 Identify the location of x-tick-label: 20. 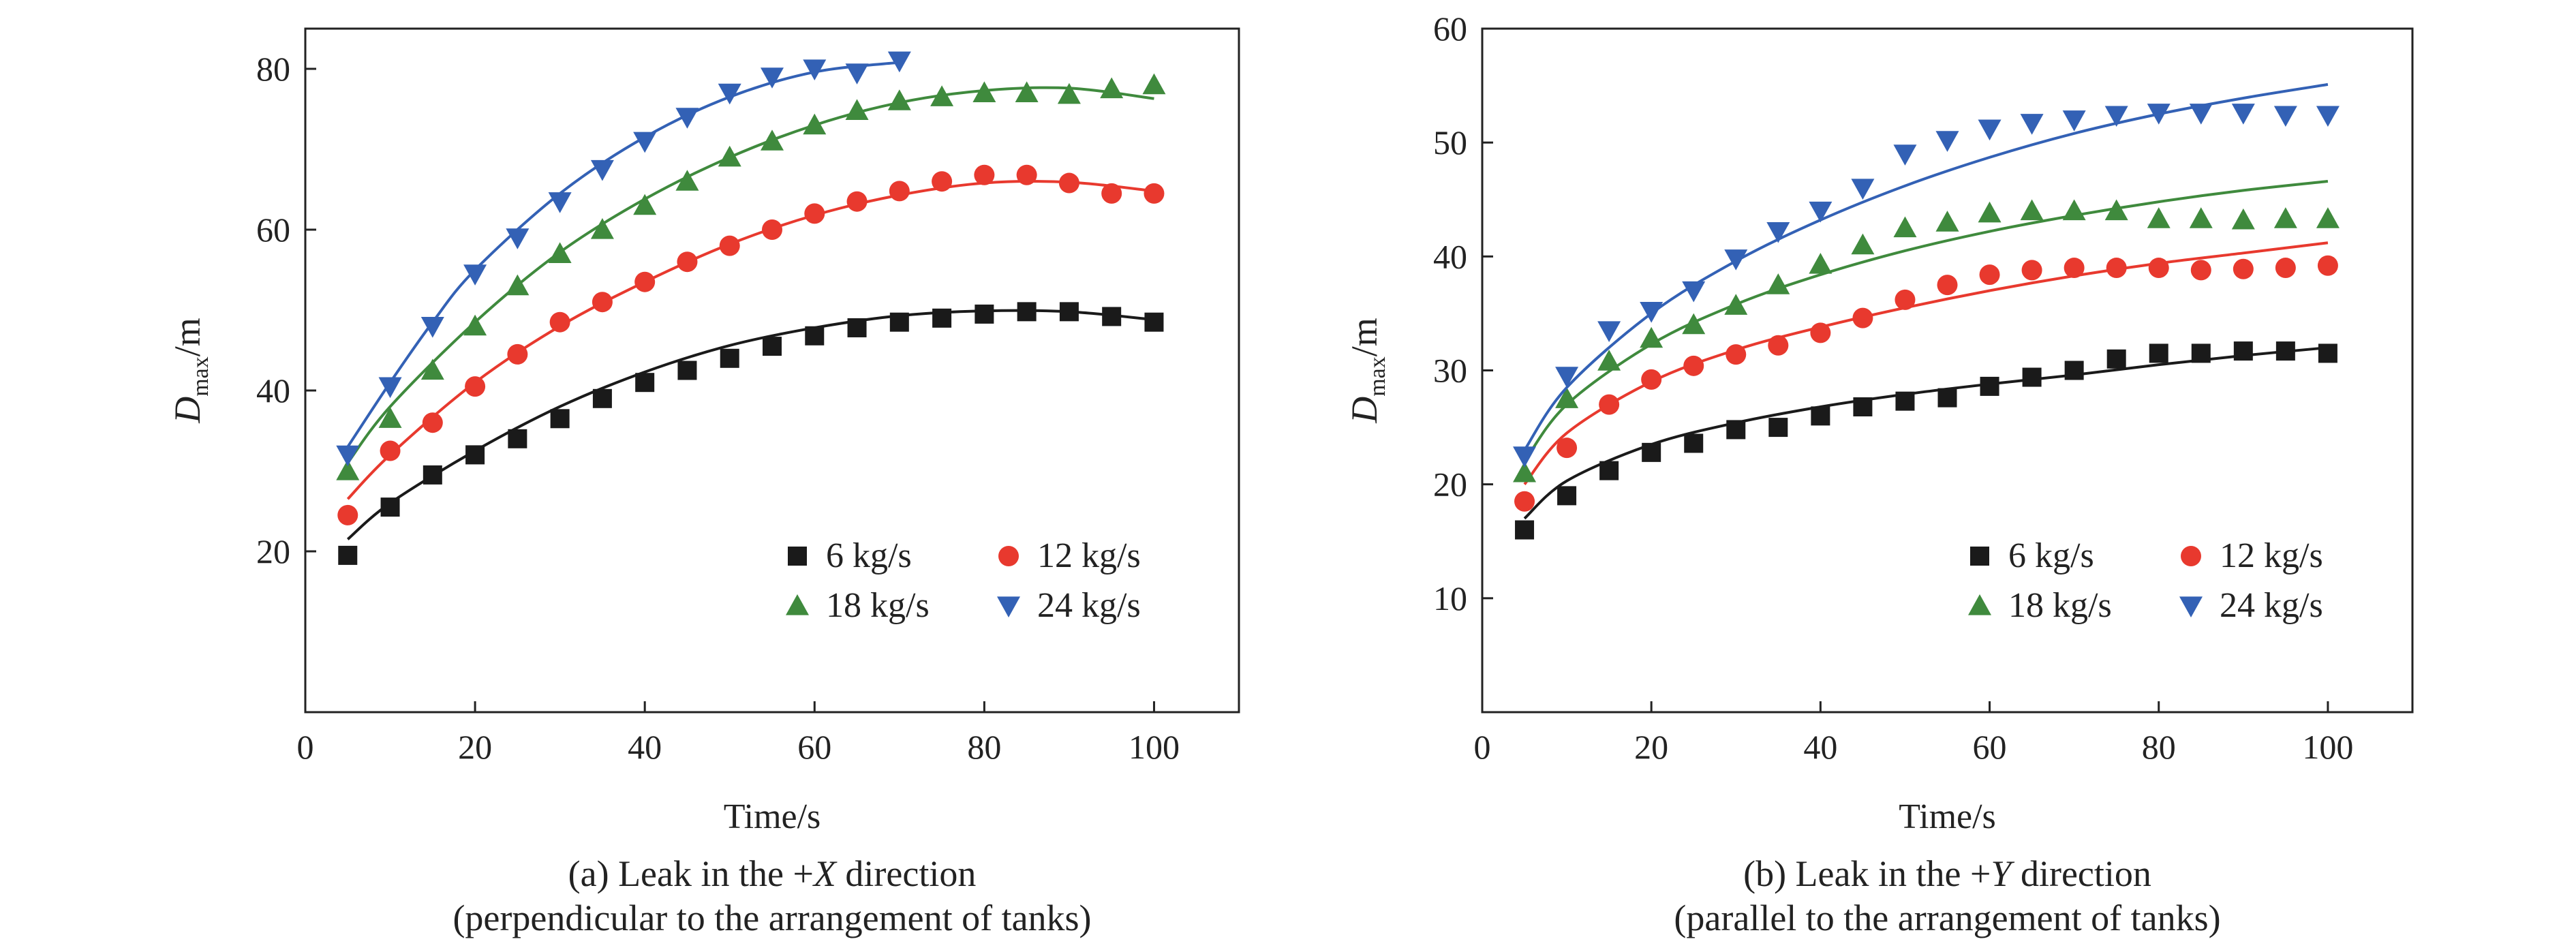
(1651, 747).